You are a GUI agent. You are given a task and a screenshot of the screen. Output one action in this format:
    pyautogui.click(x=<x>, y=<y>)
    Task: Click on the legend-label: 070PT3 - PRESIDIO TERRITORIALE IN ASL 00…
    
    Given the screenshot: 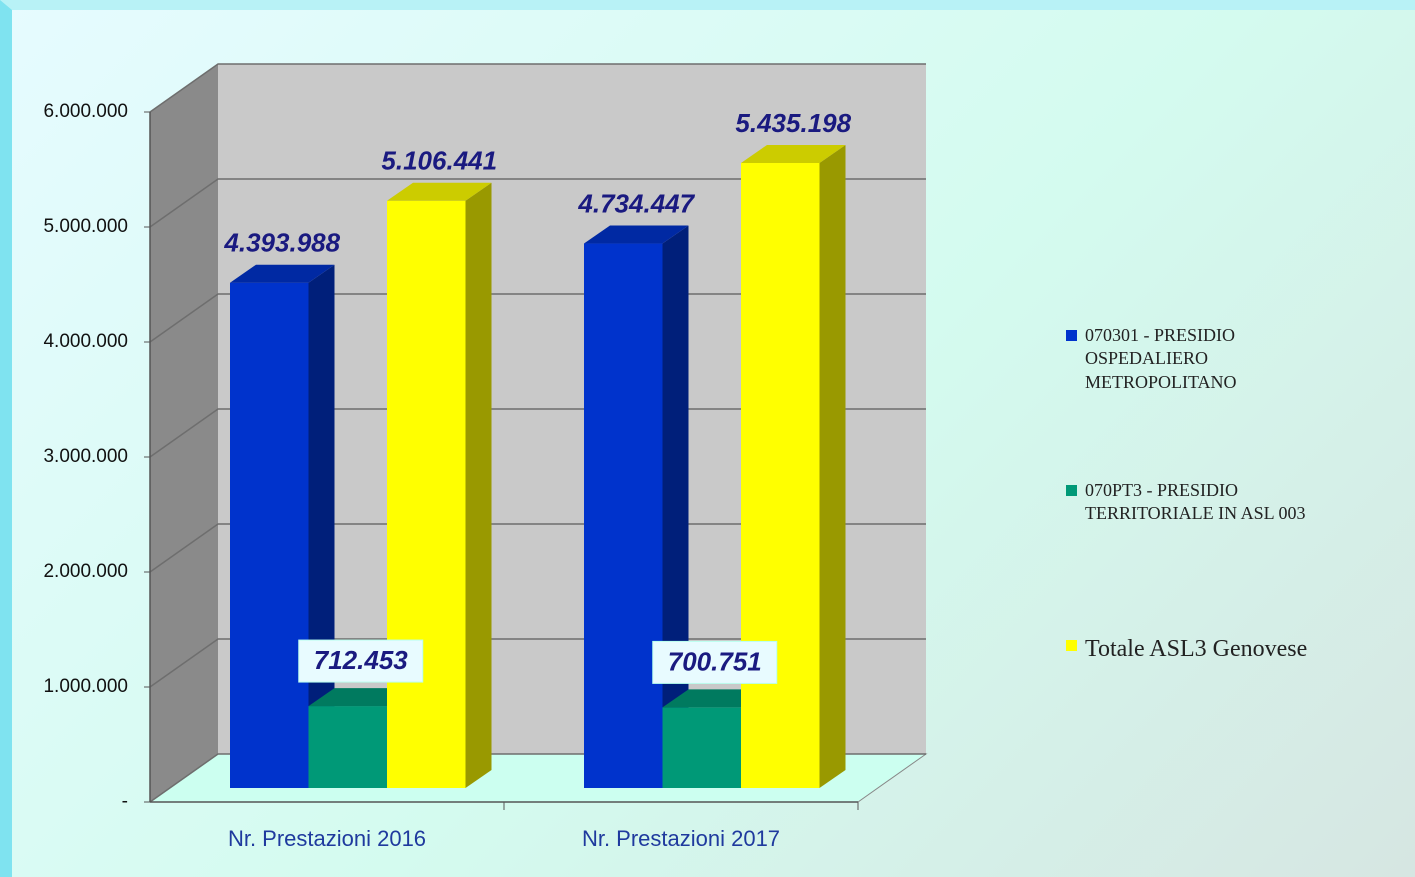 What is the action you would take?
    pyautogui.click(x=1195, y=502)
    